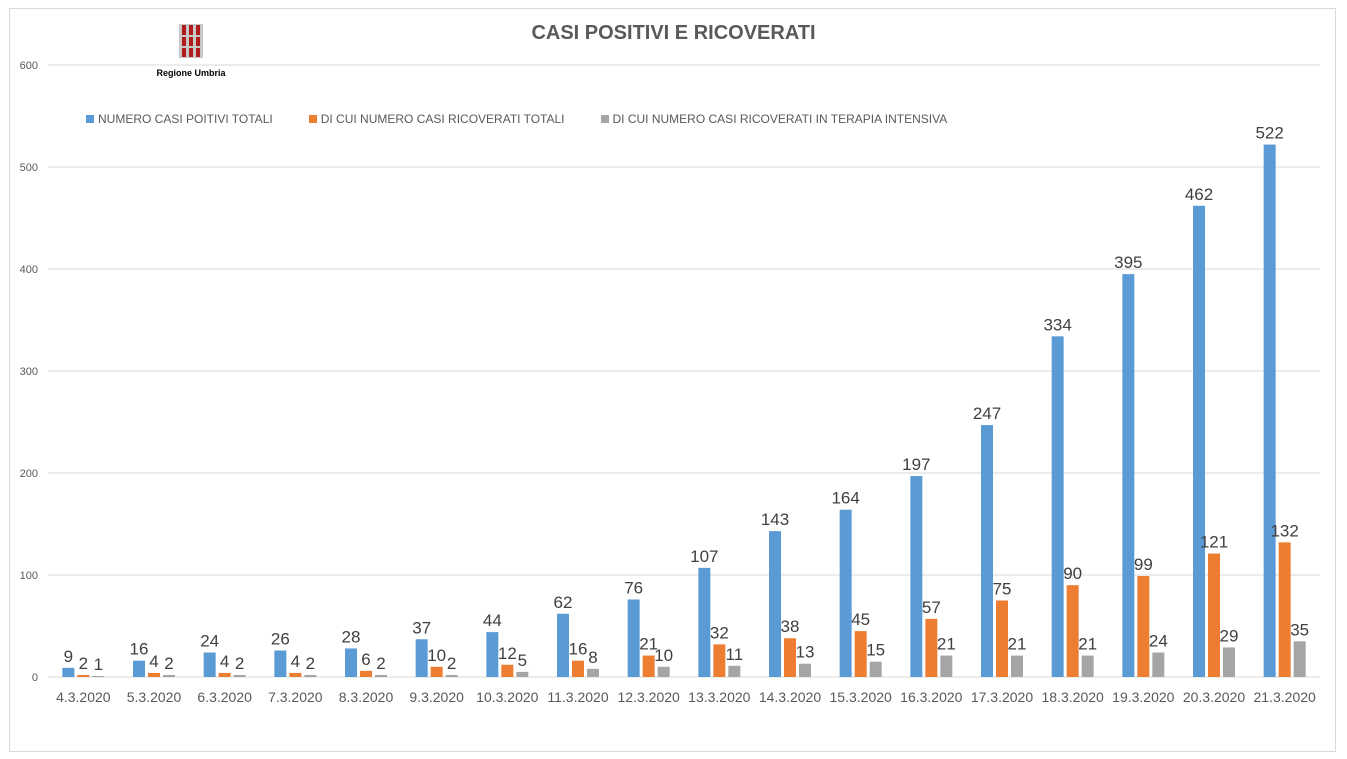 The height and width of the screenshot is (759, 1347). What do you see at coordinates (633, 587) in the screenshot?
I see `data-label: 76` at bounding box center [633, 587].